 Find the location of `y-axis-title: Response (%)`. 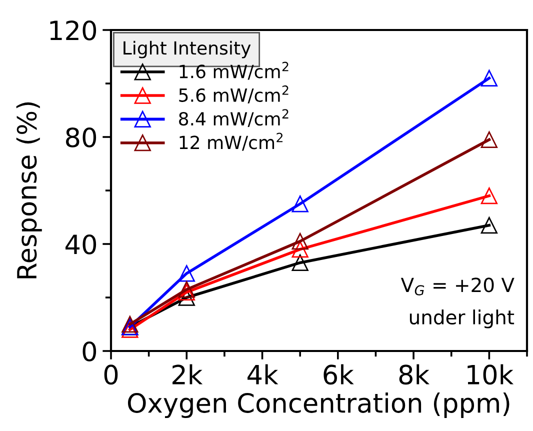

y-axis-title: Response (%) is located at coordinates (29, 190).